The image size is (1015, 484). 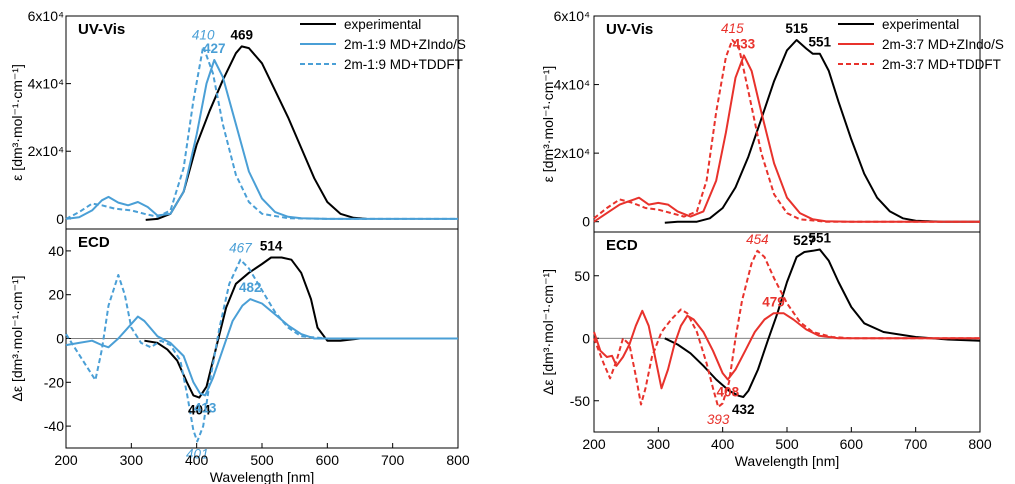 What do you see at coordinates (214, 48) in the screenshot?
I see `peak-label: 427` at bounding box center [214, 48].